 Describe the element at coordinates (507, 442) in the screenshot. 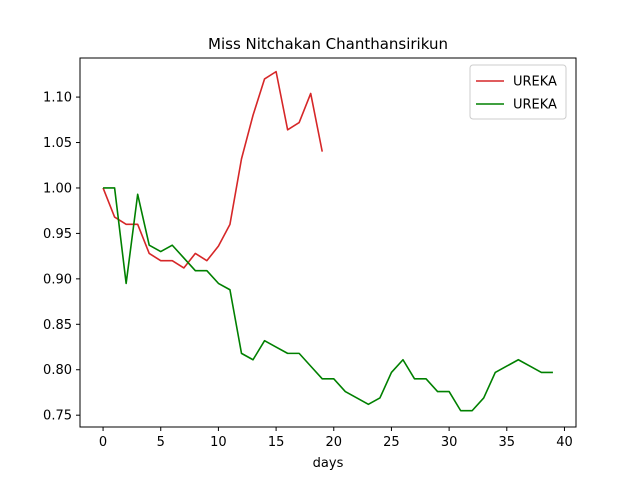

I see `x-tick-label-7: 35` at that location.